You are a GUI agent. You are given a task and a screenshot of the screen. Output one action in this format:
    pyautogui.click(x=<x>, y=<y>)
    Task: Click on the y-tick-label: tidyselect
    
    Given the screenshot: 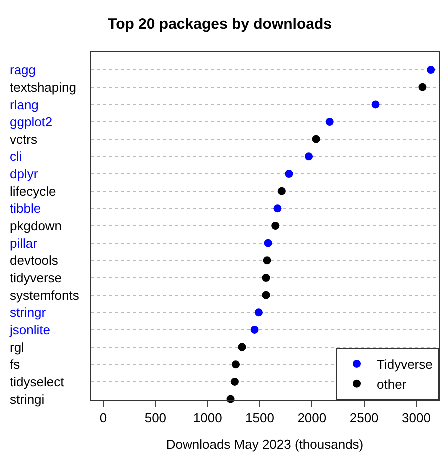 What is the action you would take?
    pyautogui.click(x=37, y=382)
    